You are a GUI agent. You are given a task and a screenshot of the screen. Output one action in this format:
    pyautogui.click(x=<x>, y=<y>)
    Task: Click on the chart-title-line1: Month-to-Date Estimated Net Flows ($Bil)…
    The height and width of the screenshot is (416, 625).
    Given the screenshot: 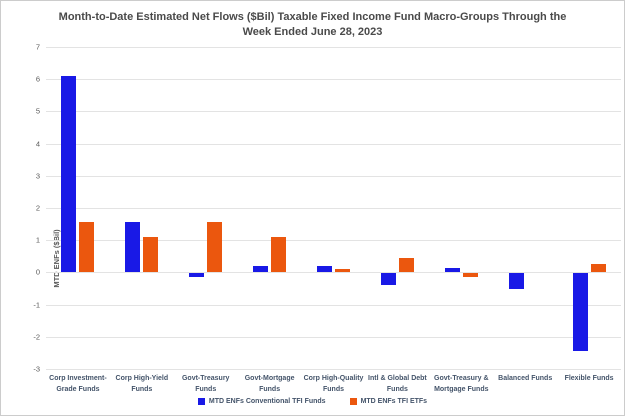 What is the action you would take?
    pyautogui.click(x=312, y=17)
    